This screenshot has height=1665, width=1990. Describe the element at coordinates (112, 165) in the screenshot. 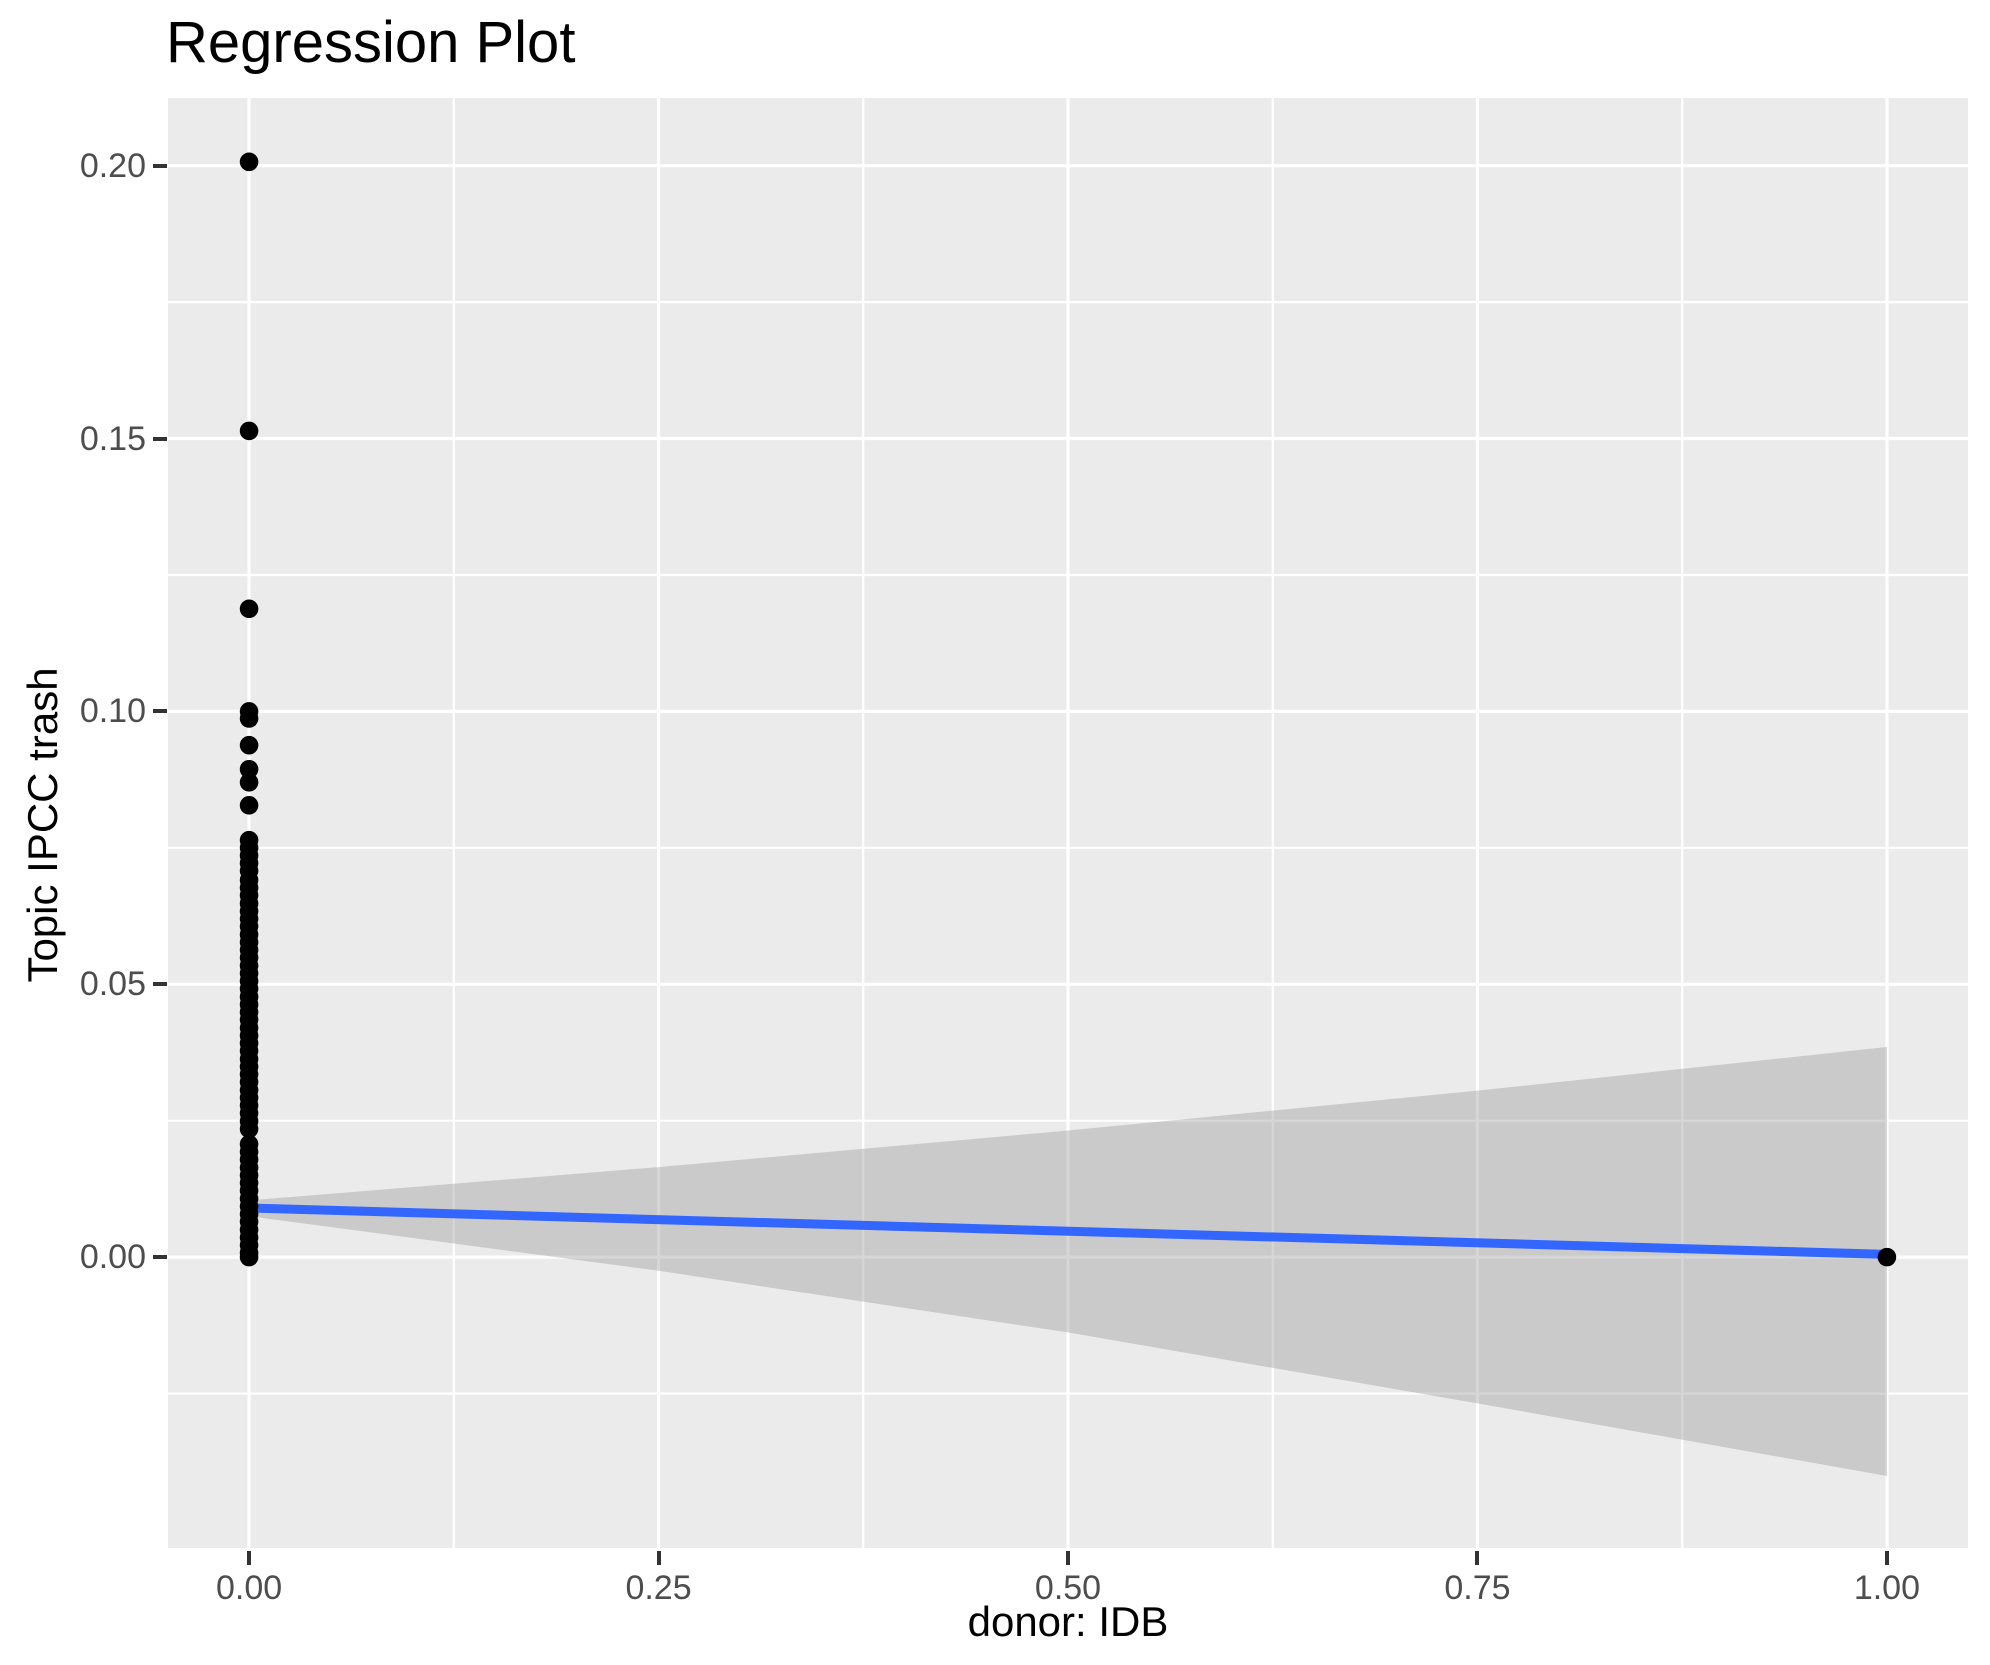

I see `y-tick-label: 0.20` at that location.